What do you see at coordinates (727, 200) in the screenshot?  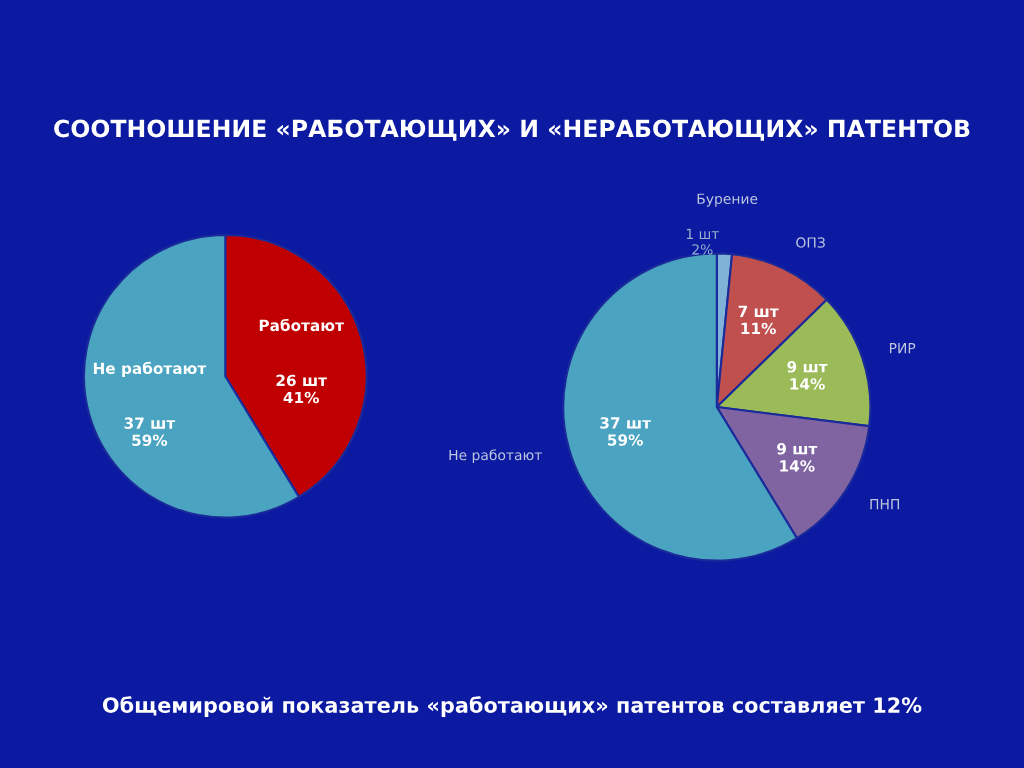 I see `slice-label: Бурение` at bounding box center [727, 200].